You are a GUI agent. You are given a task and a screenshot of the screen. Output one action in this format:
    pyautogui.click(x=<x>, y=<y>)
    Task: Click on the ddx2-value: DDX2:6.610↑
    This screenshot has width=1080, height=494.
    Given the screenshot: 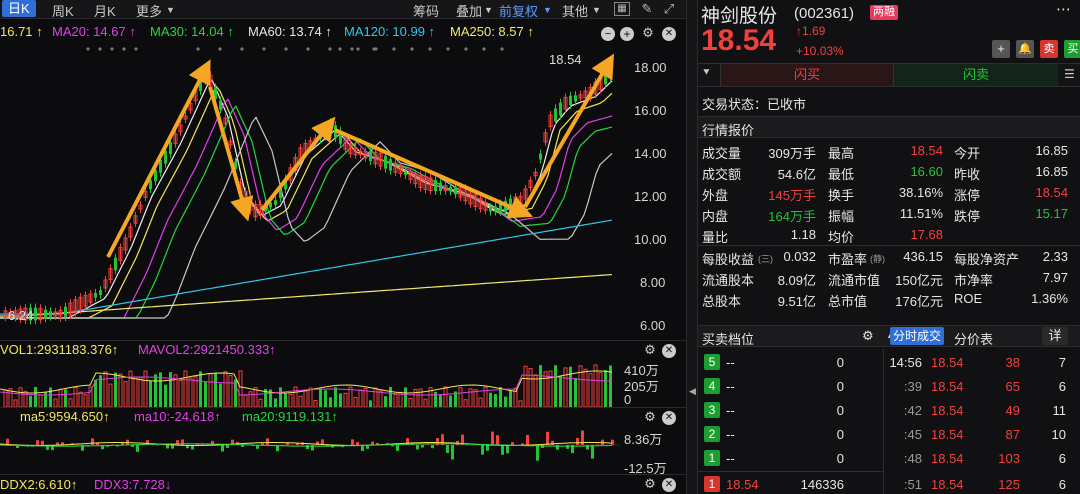 What is the action you would take?
    pyautogui.click(x=39, y=484)
    